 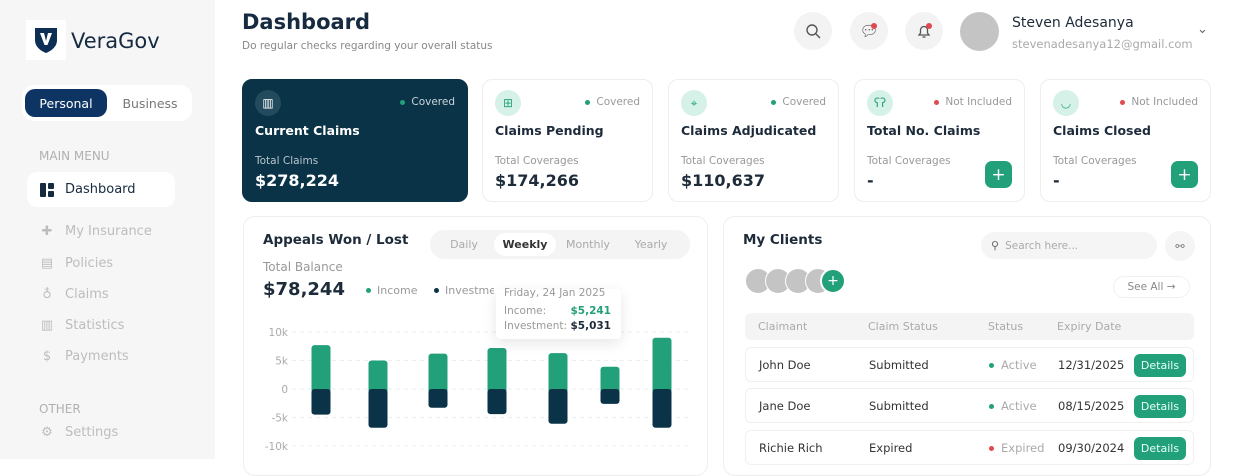 I want to click on search-icon: ⚲, so click(x=995, y=245).